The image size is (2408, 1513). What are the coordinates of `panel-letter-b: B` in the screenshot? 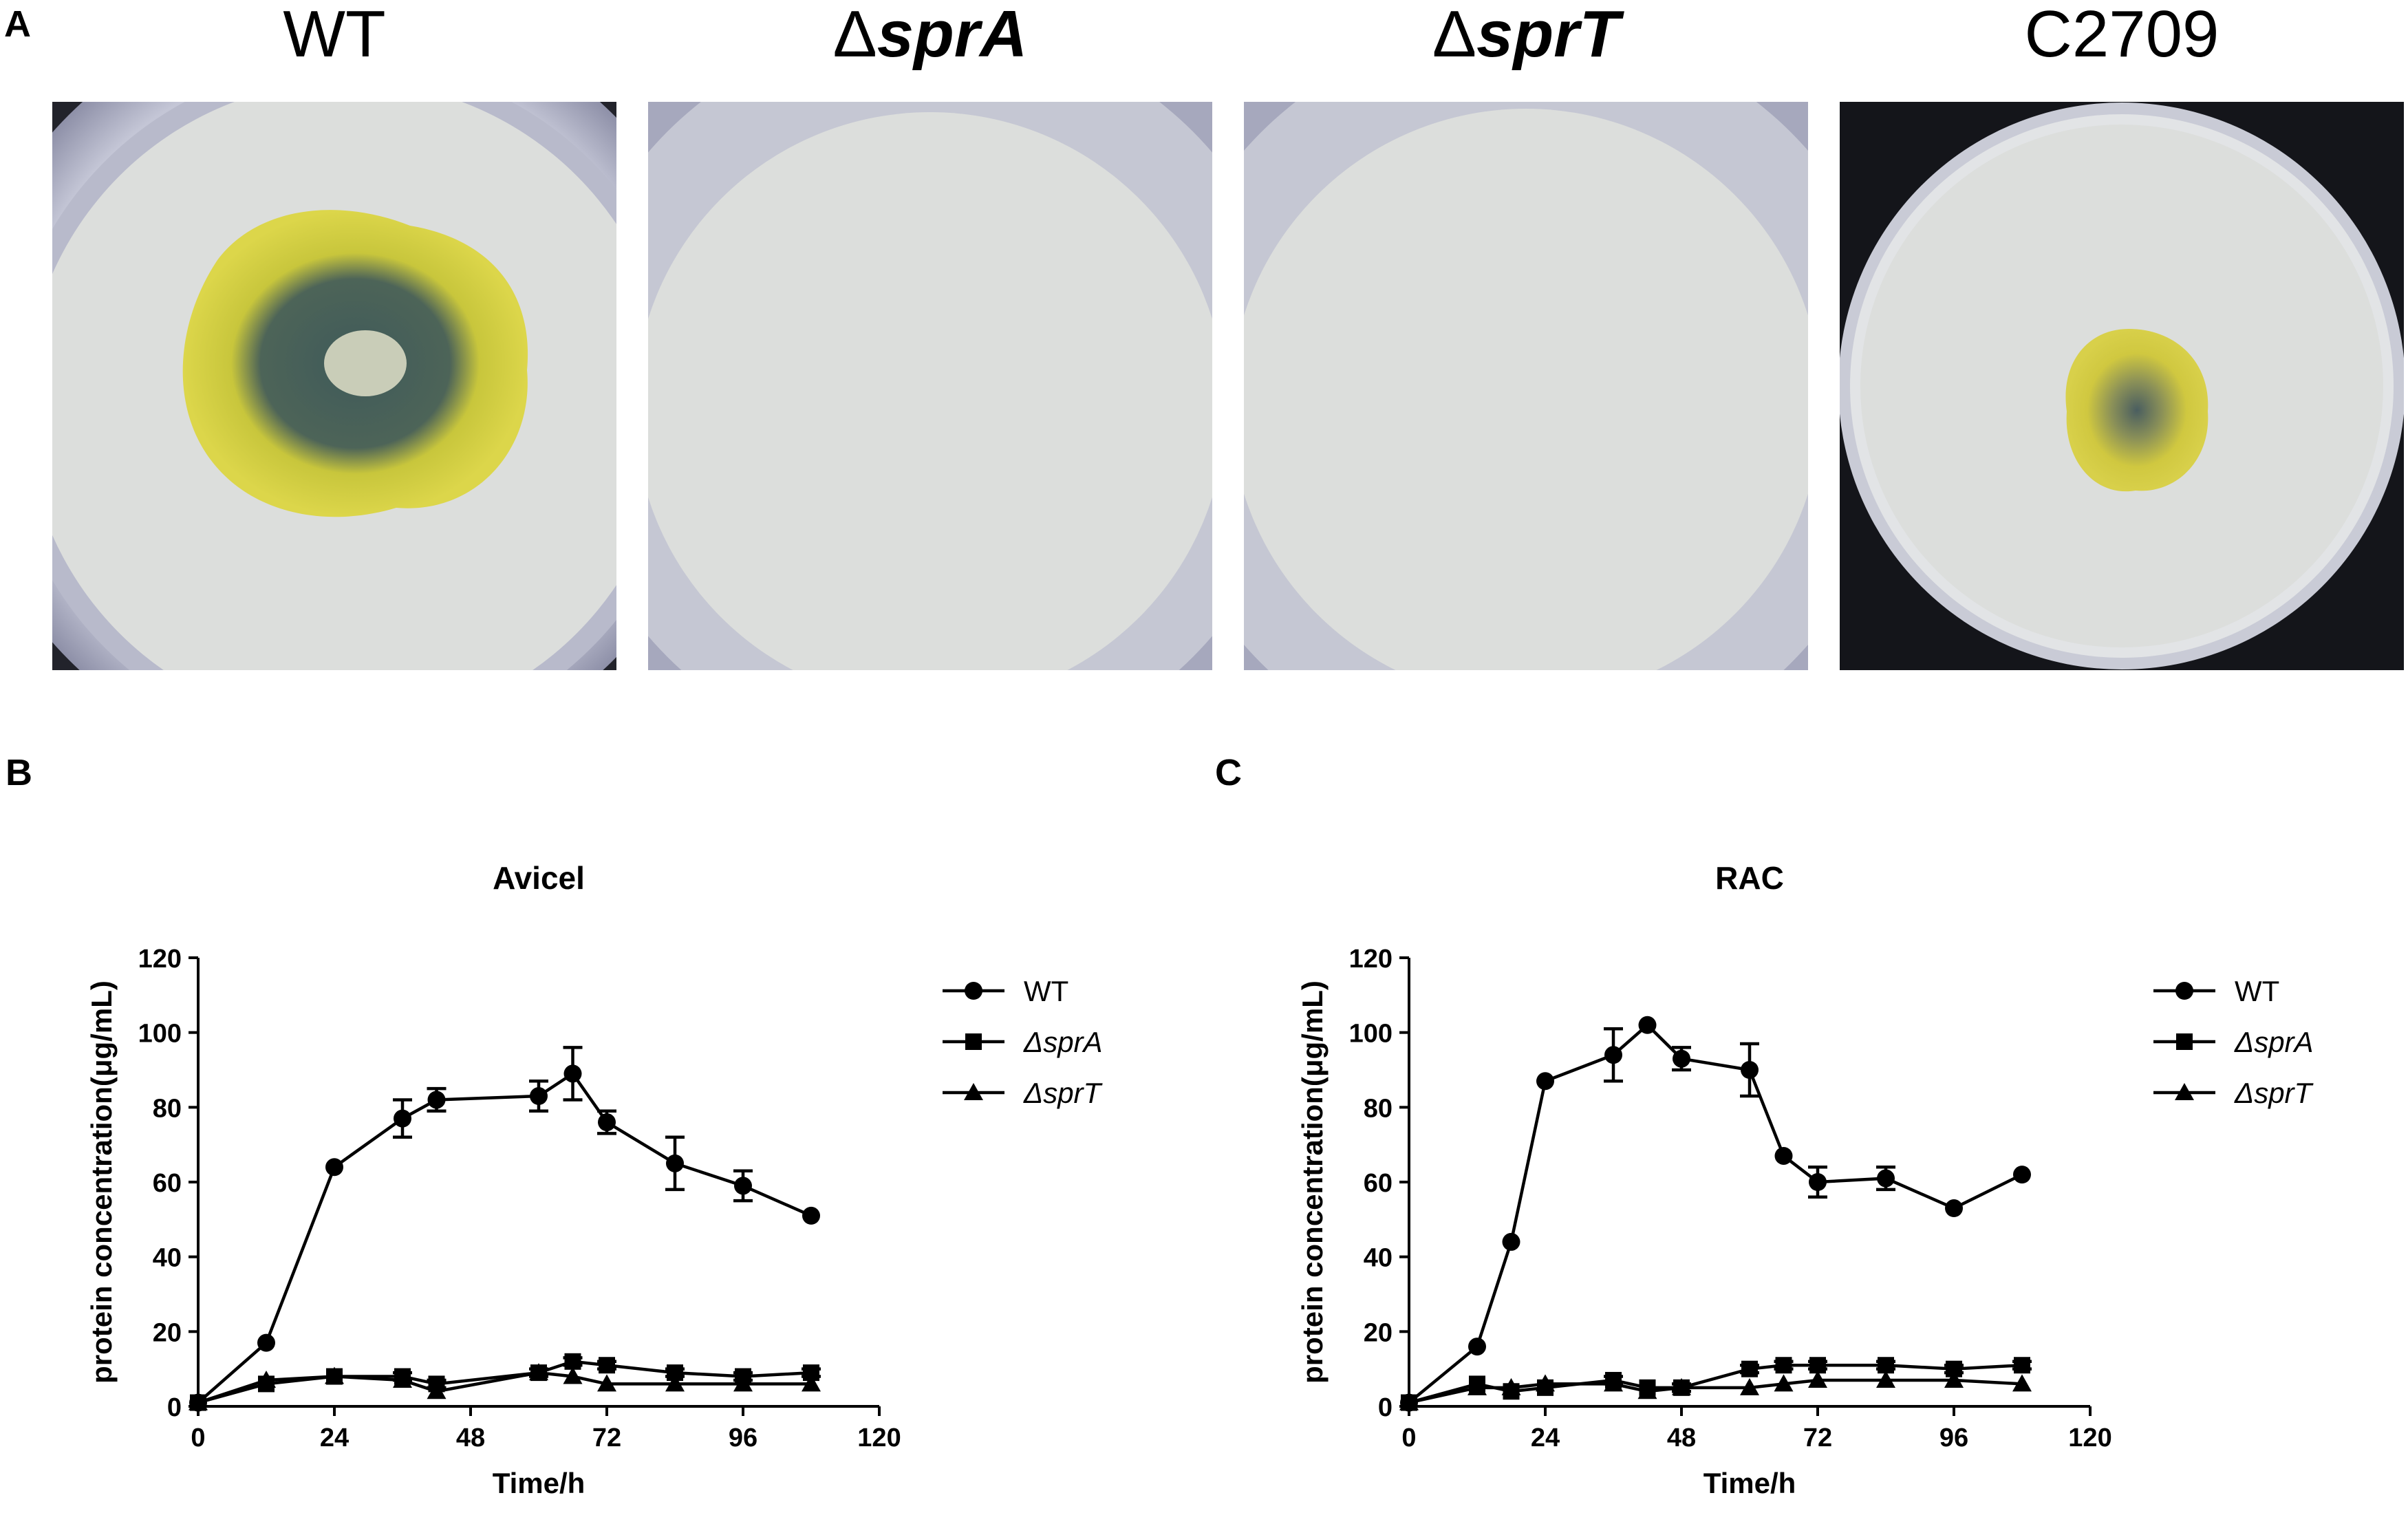 It's located at (19, 772).